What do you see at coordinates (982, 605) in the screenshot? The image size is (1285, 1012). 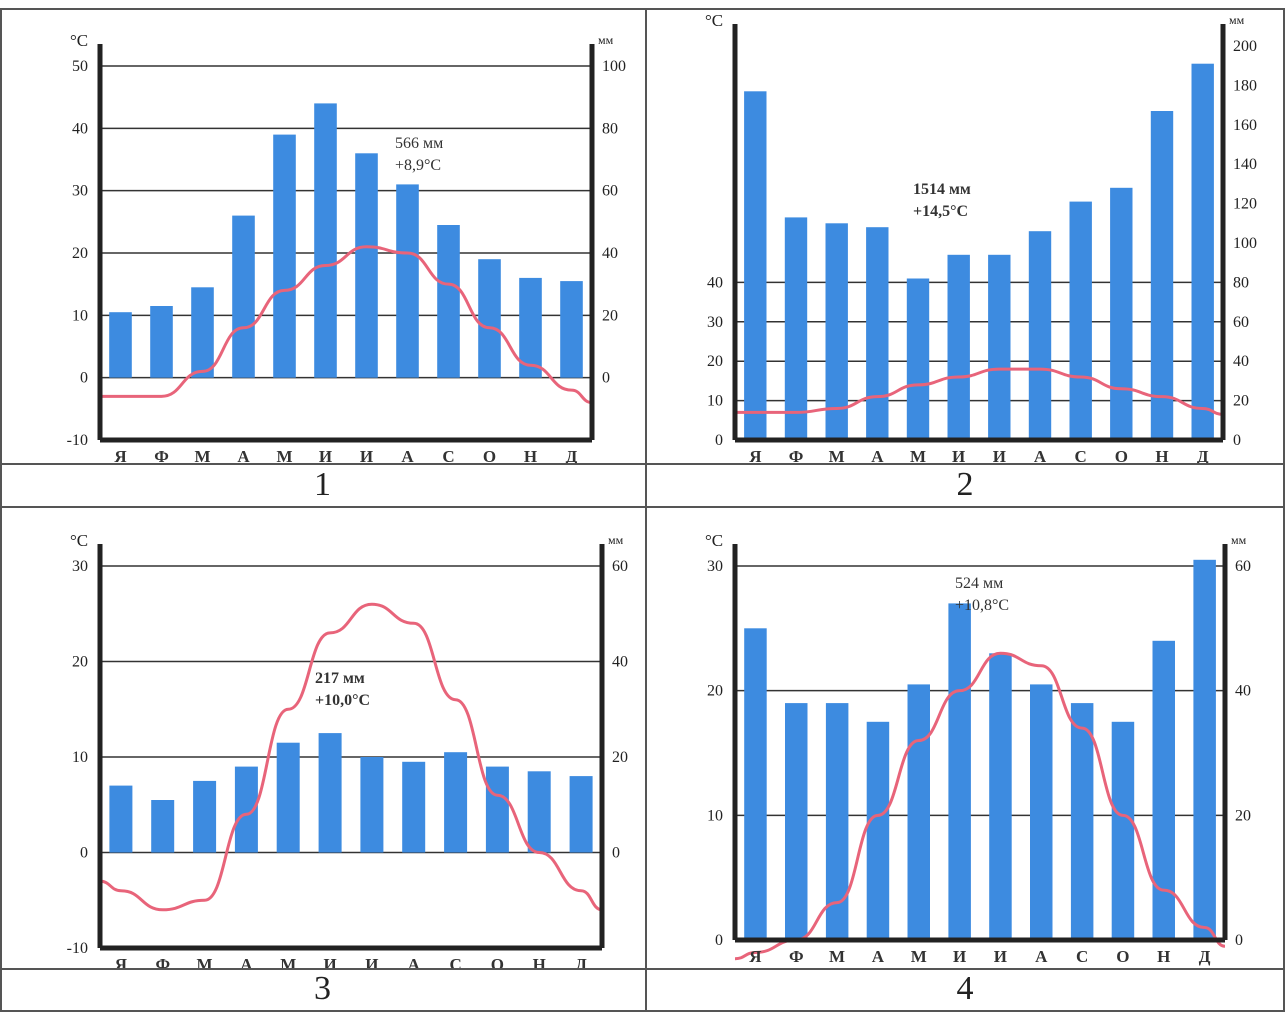 I see `annotation-line-2: +10,8°C` at bounding box center [982, 605].